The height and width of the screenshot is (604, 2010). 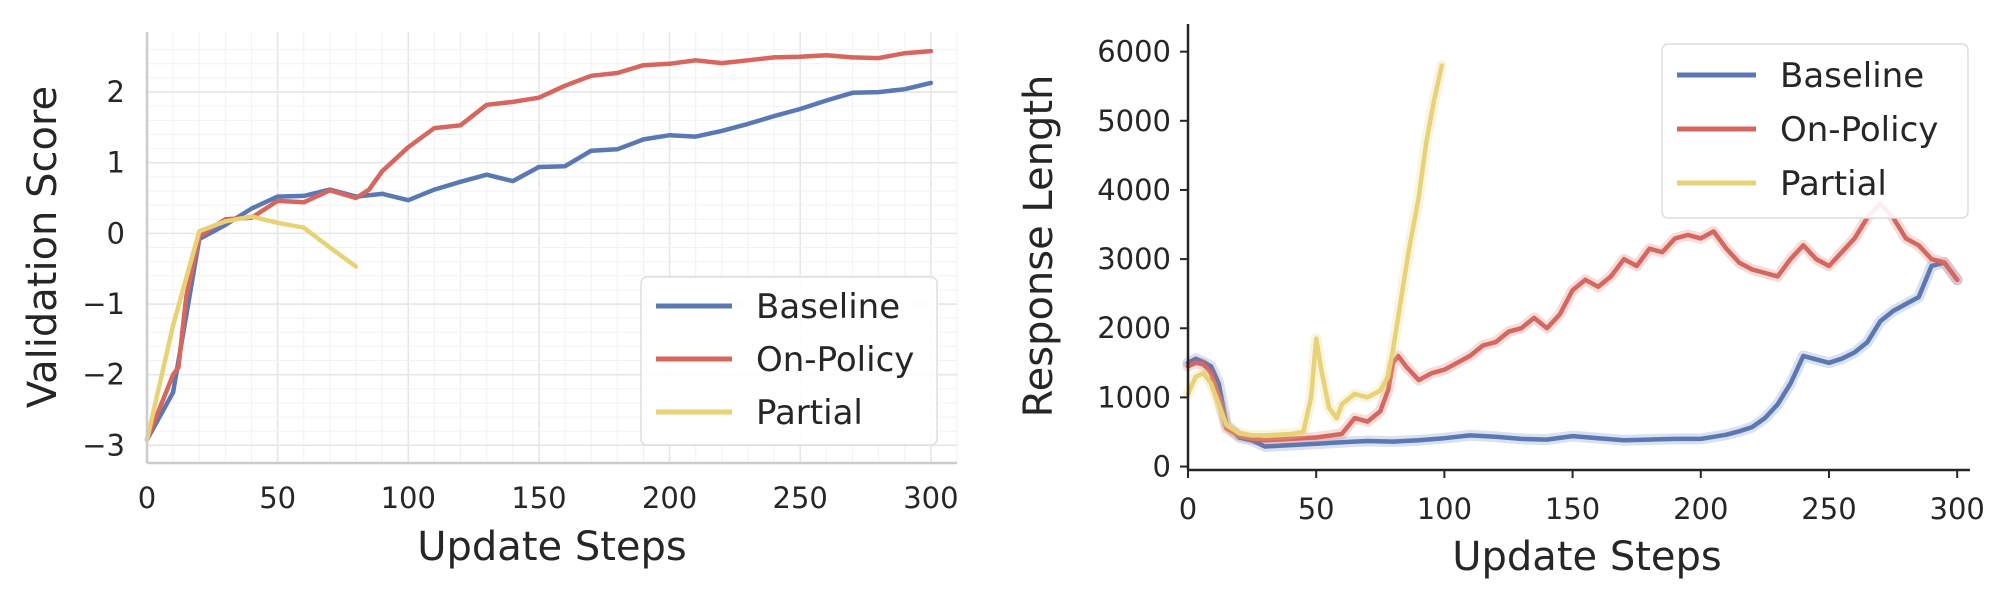 I want to click on y-tick-label: 2000, so click(x=1134, y=328).